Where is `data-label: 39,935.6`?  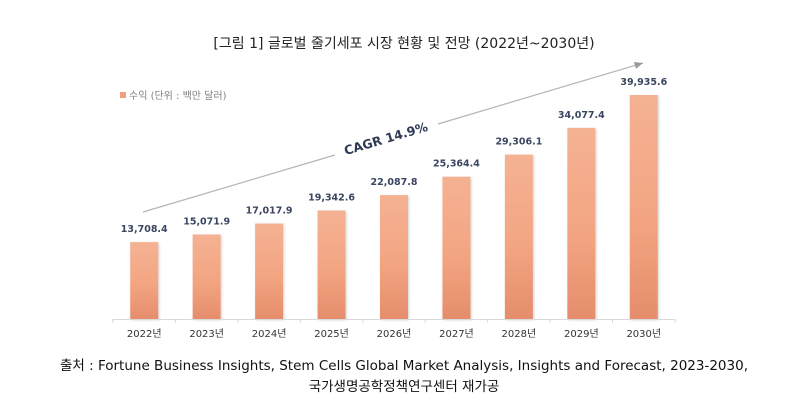
data-label: 39,935.6 is located at coordinates (643, 82).